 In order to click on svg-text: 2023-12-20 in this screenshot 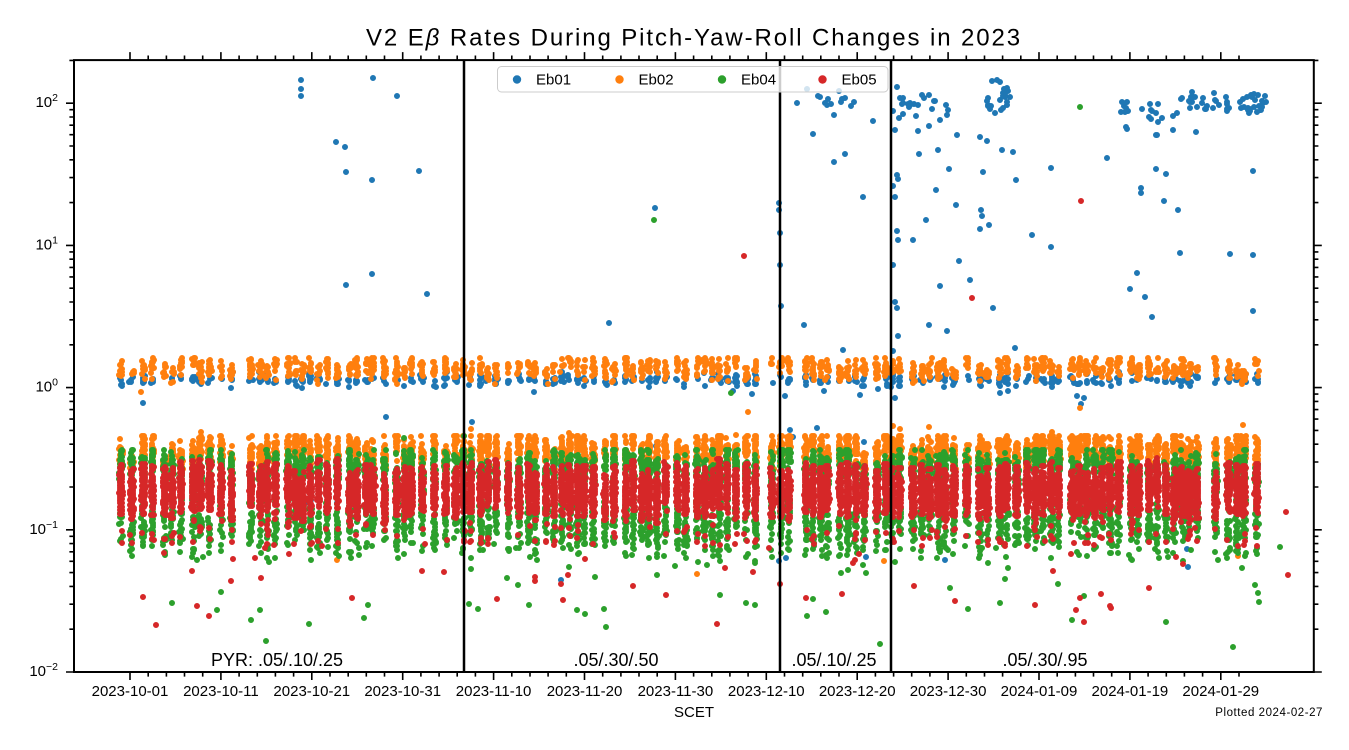, I will do `click(857, 691)`.